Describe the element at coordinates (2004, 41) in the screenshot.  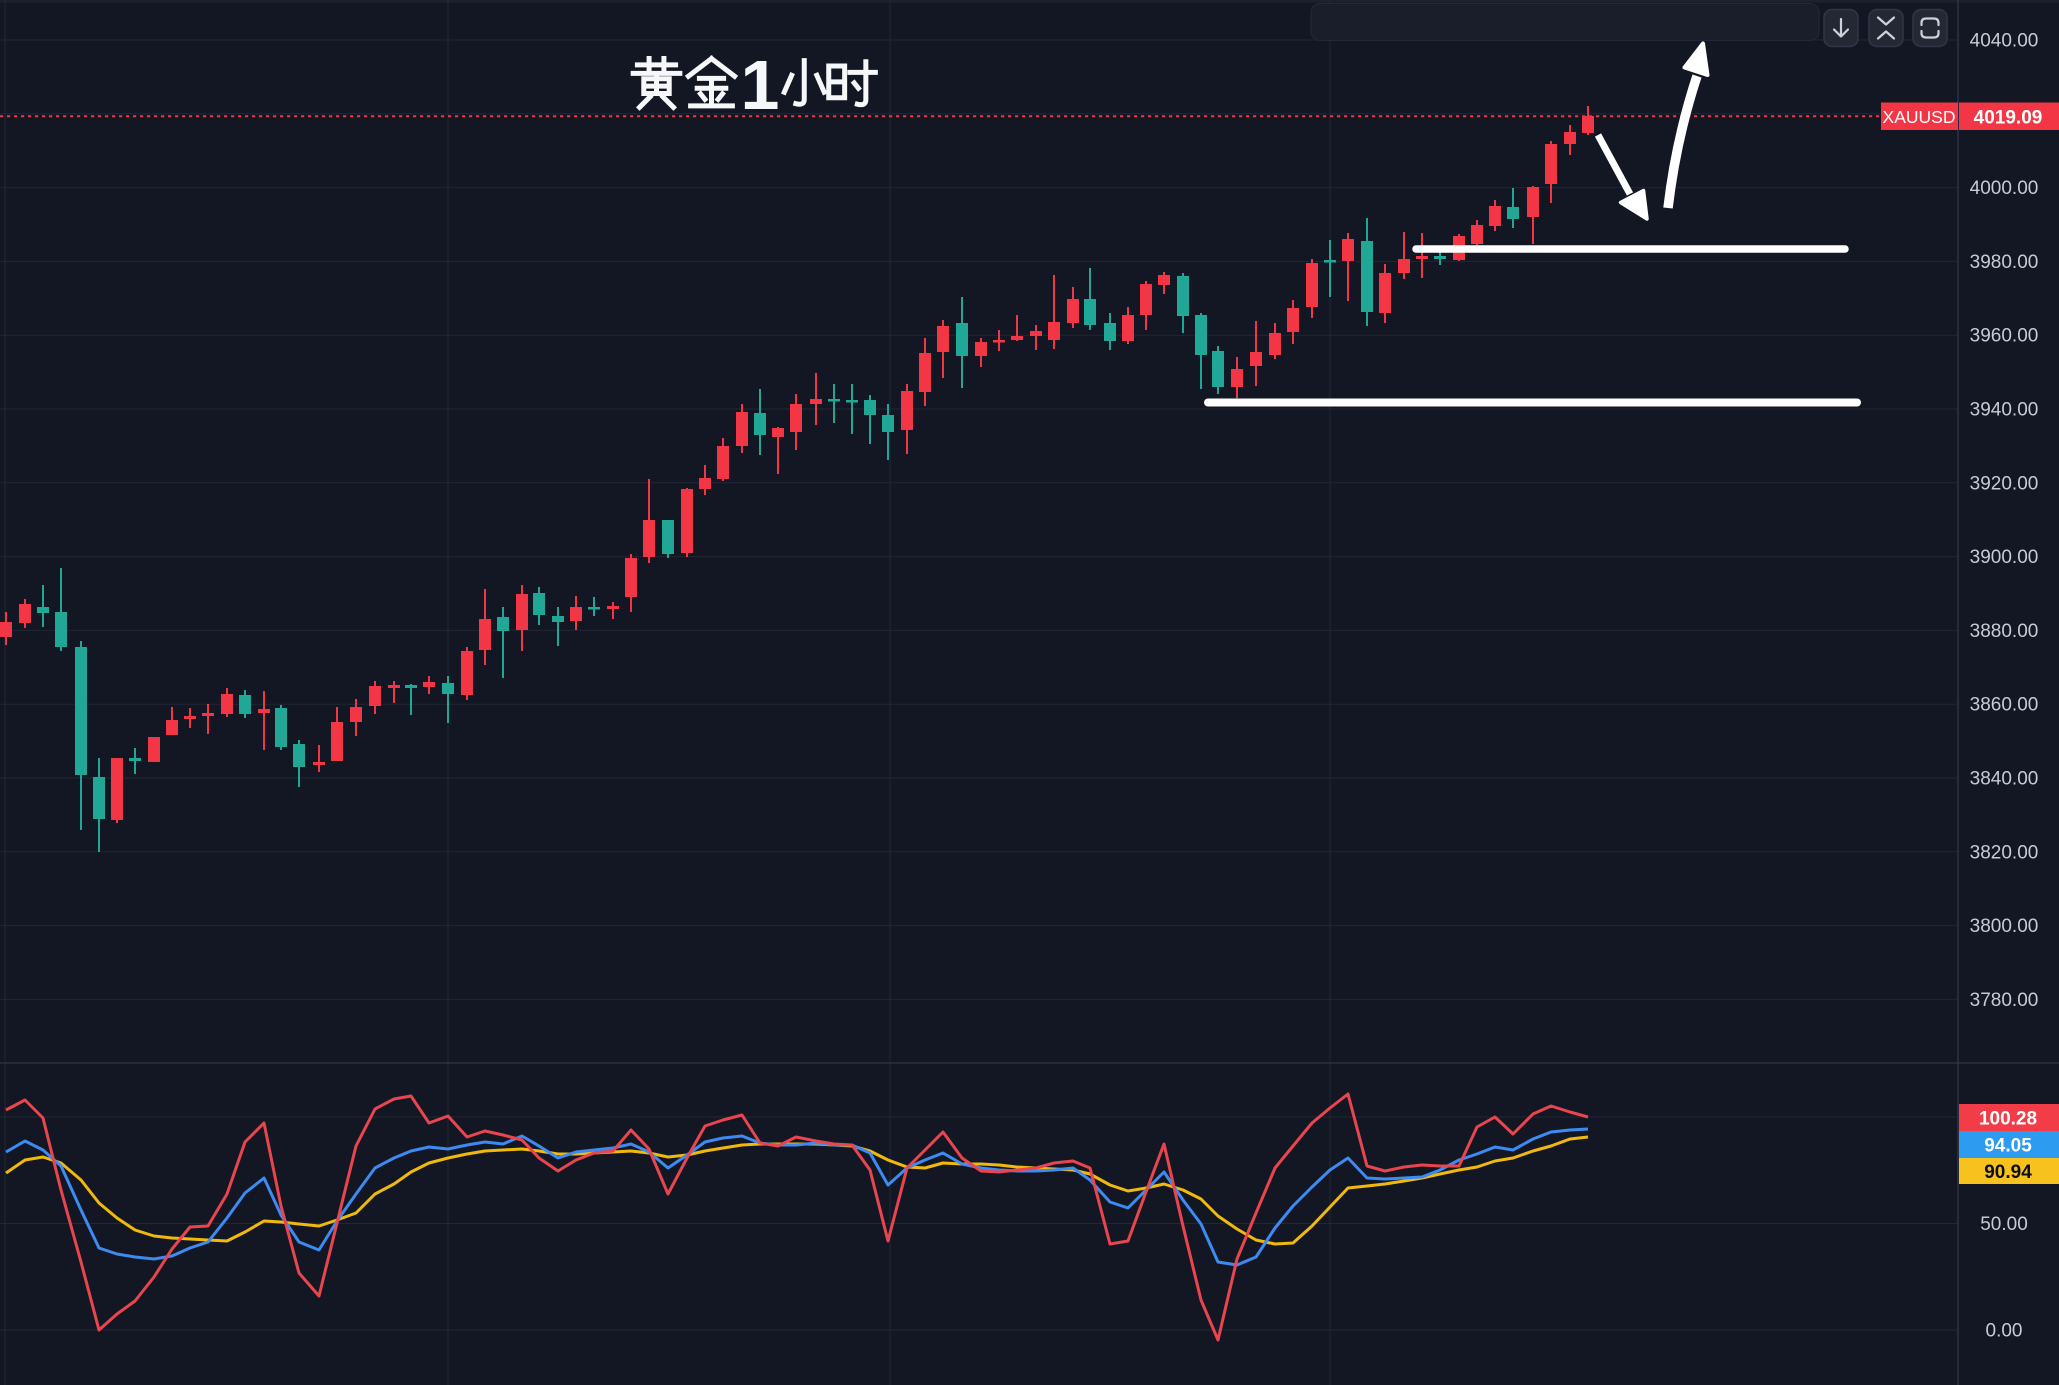
I see `svg-text: 4040.00` at that location.